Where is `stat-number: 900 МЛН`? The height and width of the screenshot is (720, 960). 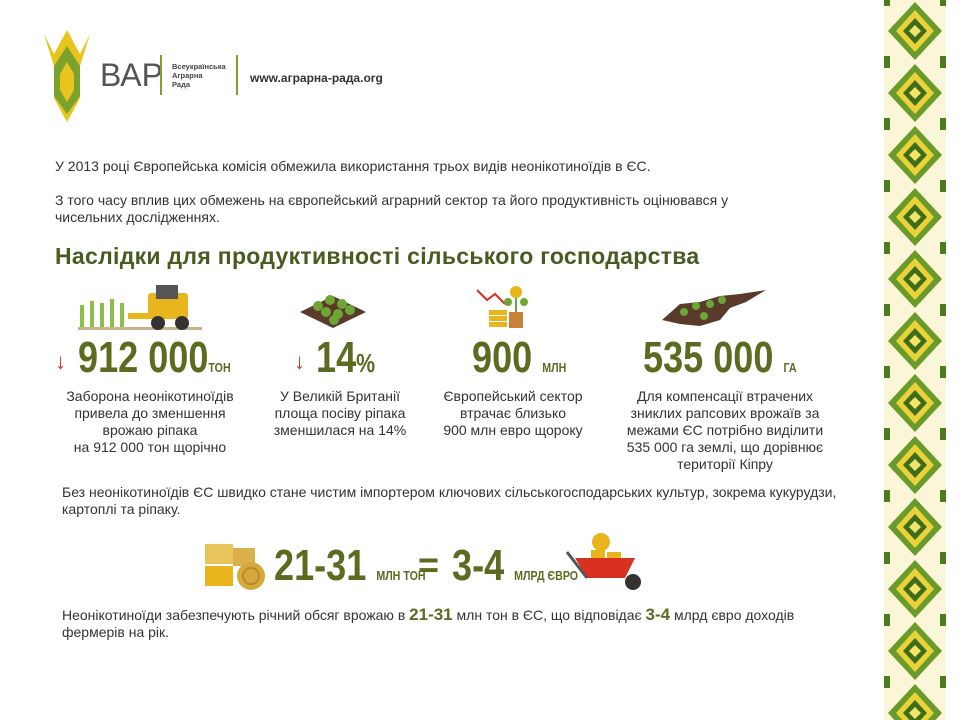
stat-number: 900 МЛН is located at coordinates (519, 363).